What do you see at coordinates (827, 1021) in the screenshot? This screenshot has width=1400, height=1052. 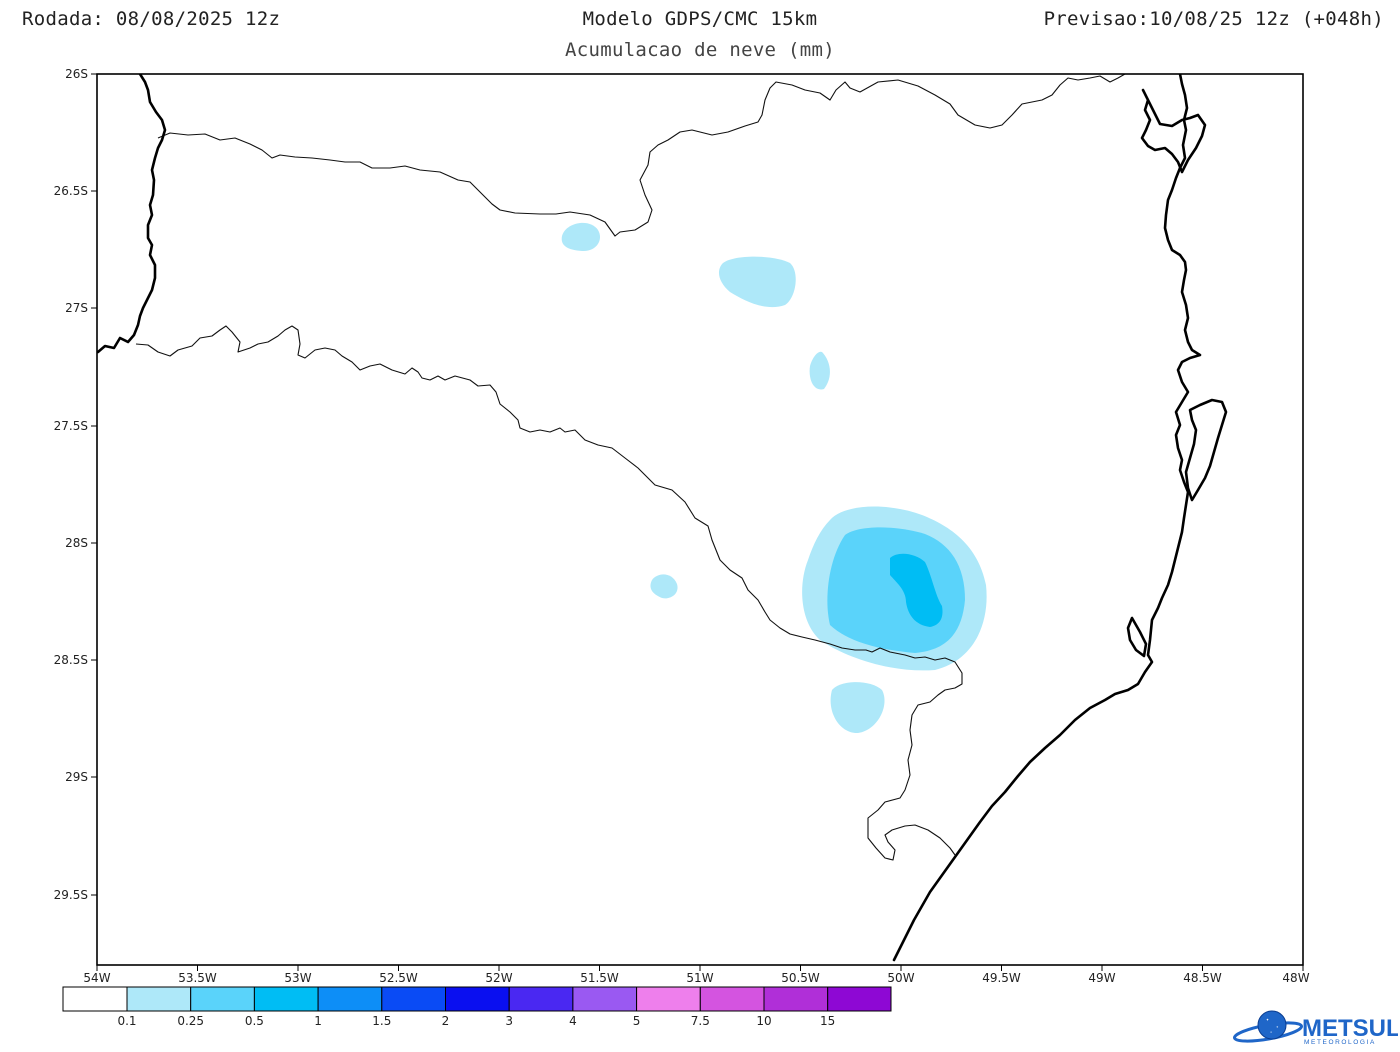 I see `colorbar-label: 15` at bounding box center [827, 1021].